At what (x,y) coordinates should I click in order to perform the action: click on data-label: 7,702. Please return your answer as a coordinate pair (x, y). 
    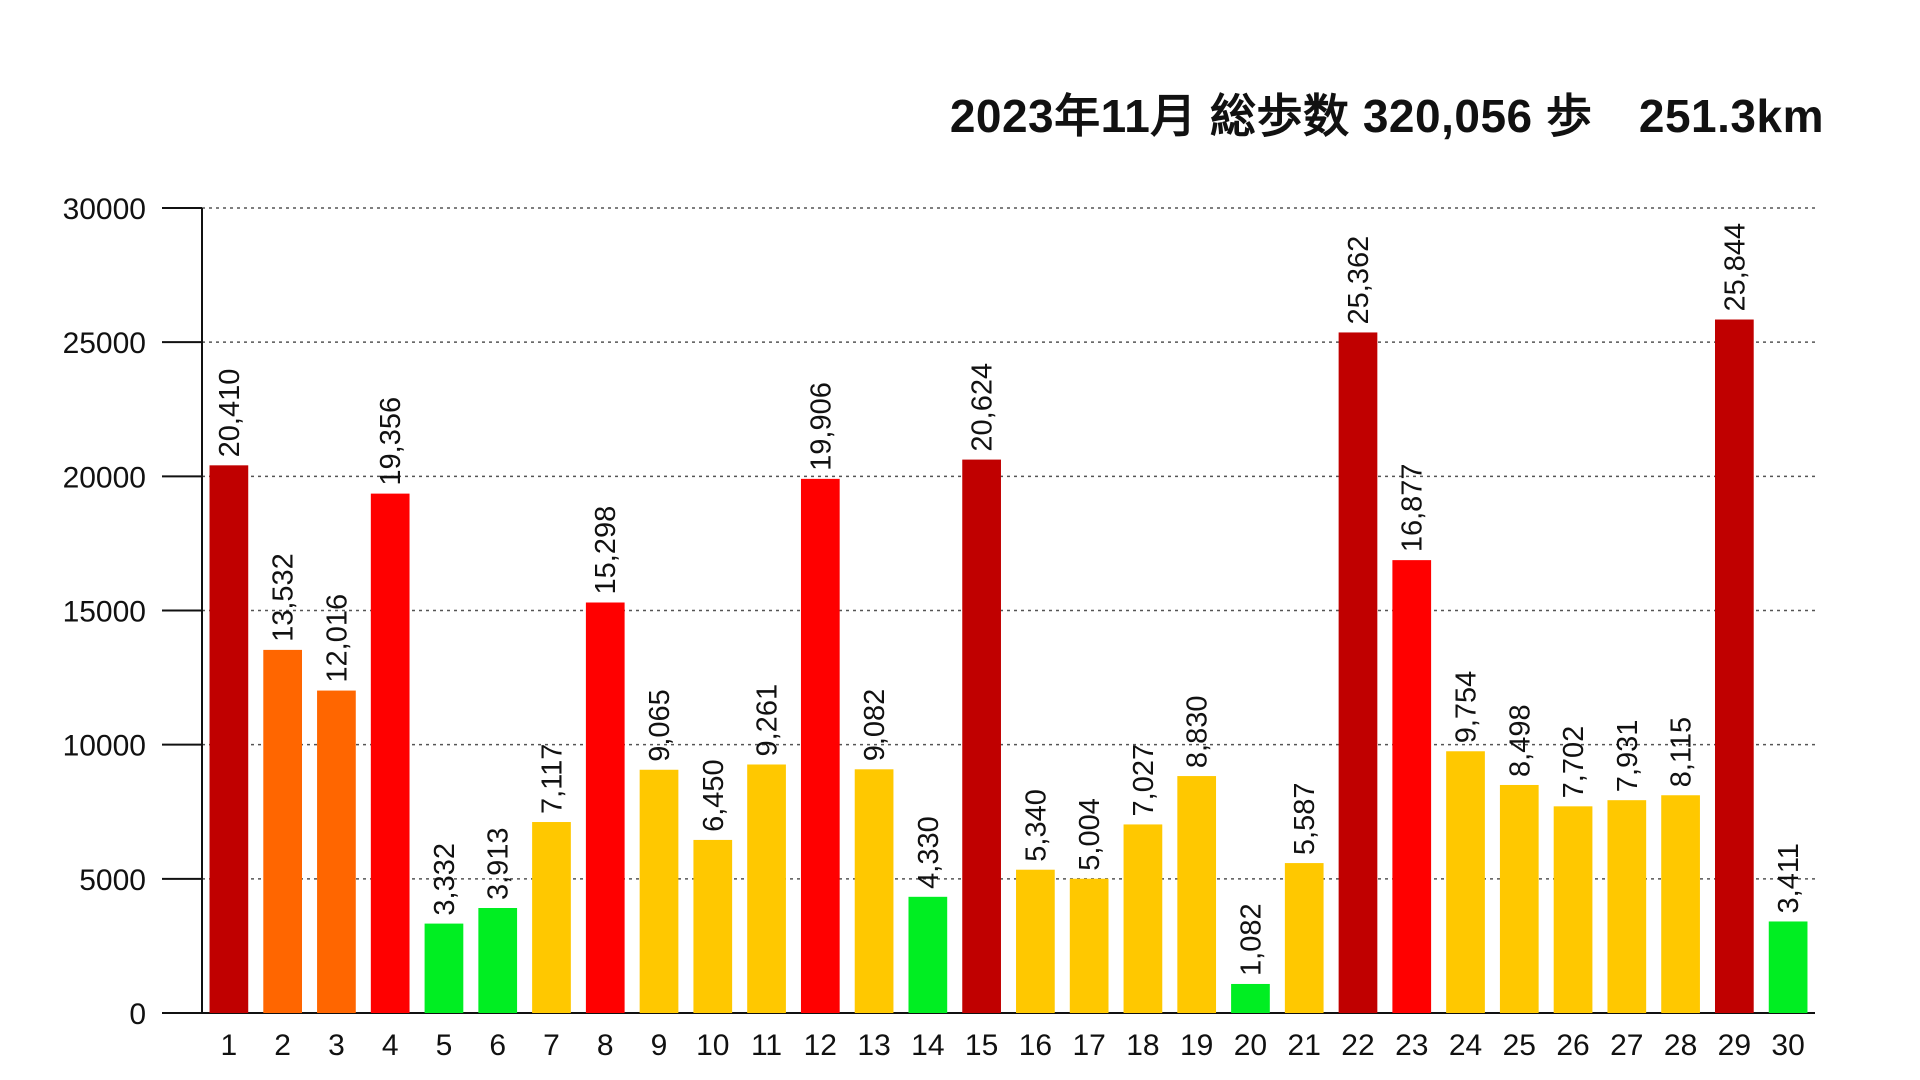
    Looking at the image, I should click on (1574, 762).